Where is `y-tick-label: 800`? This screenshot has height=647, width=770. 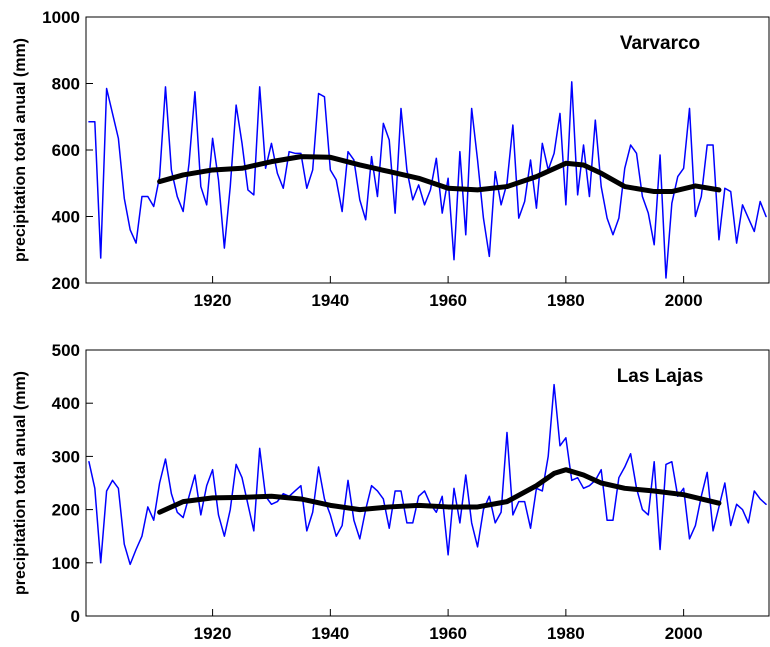
y-tick-label: 800 is located at coordinates (66, 84).